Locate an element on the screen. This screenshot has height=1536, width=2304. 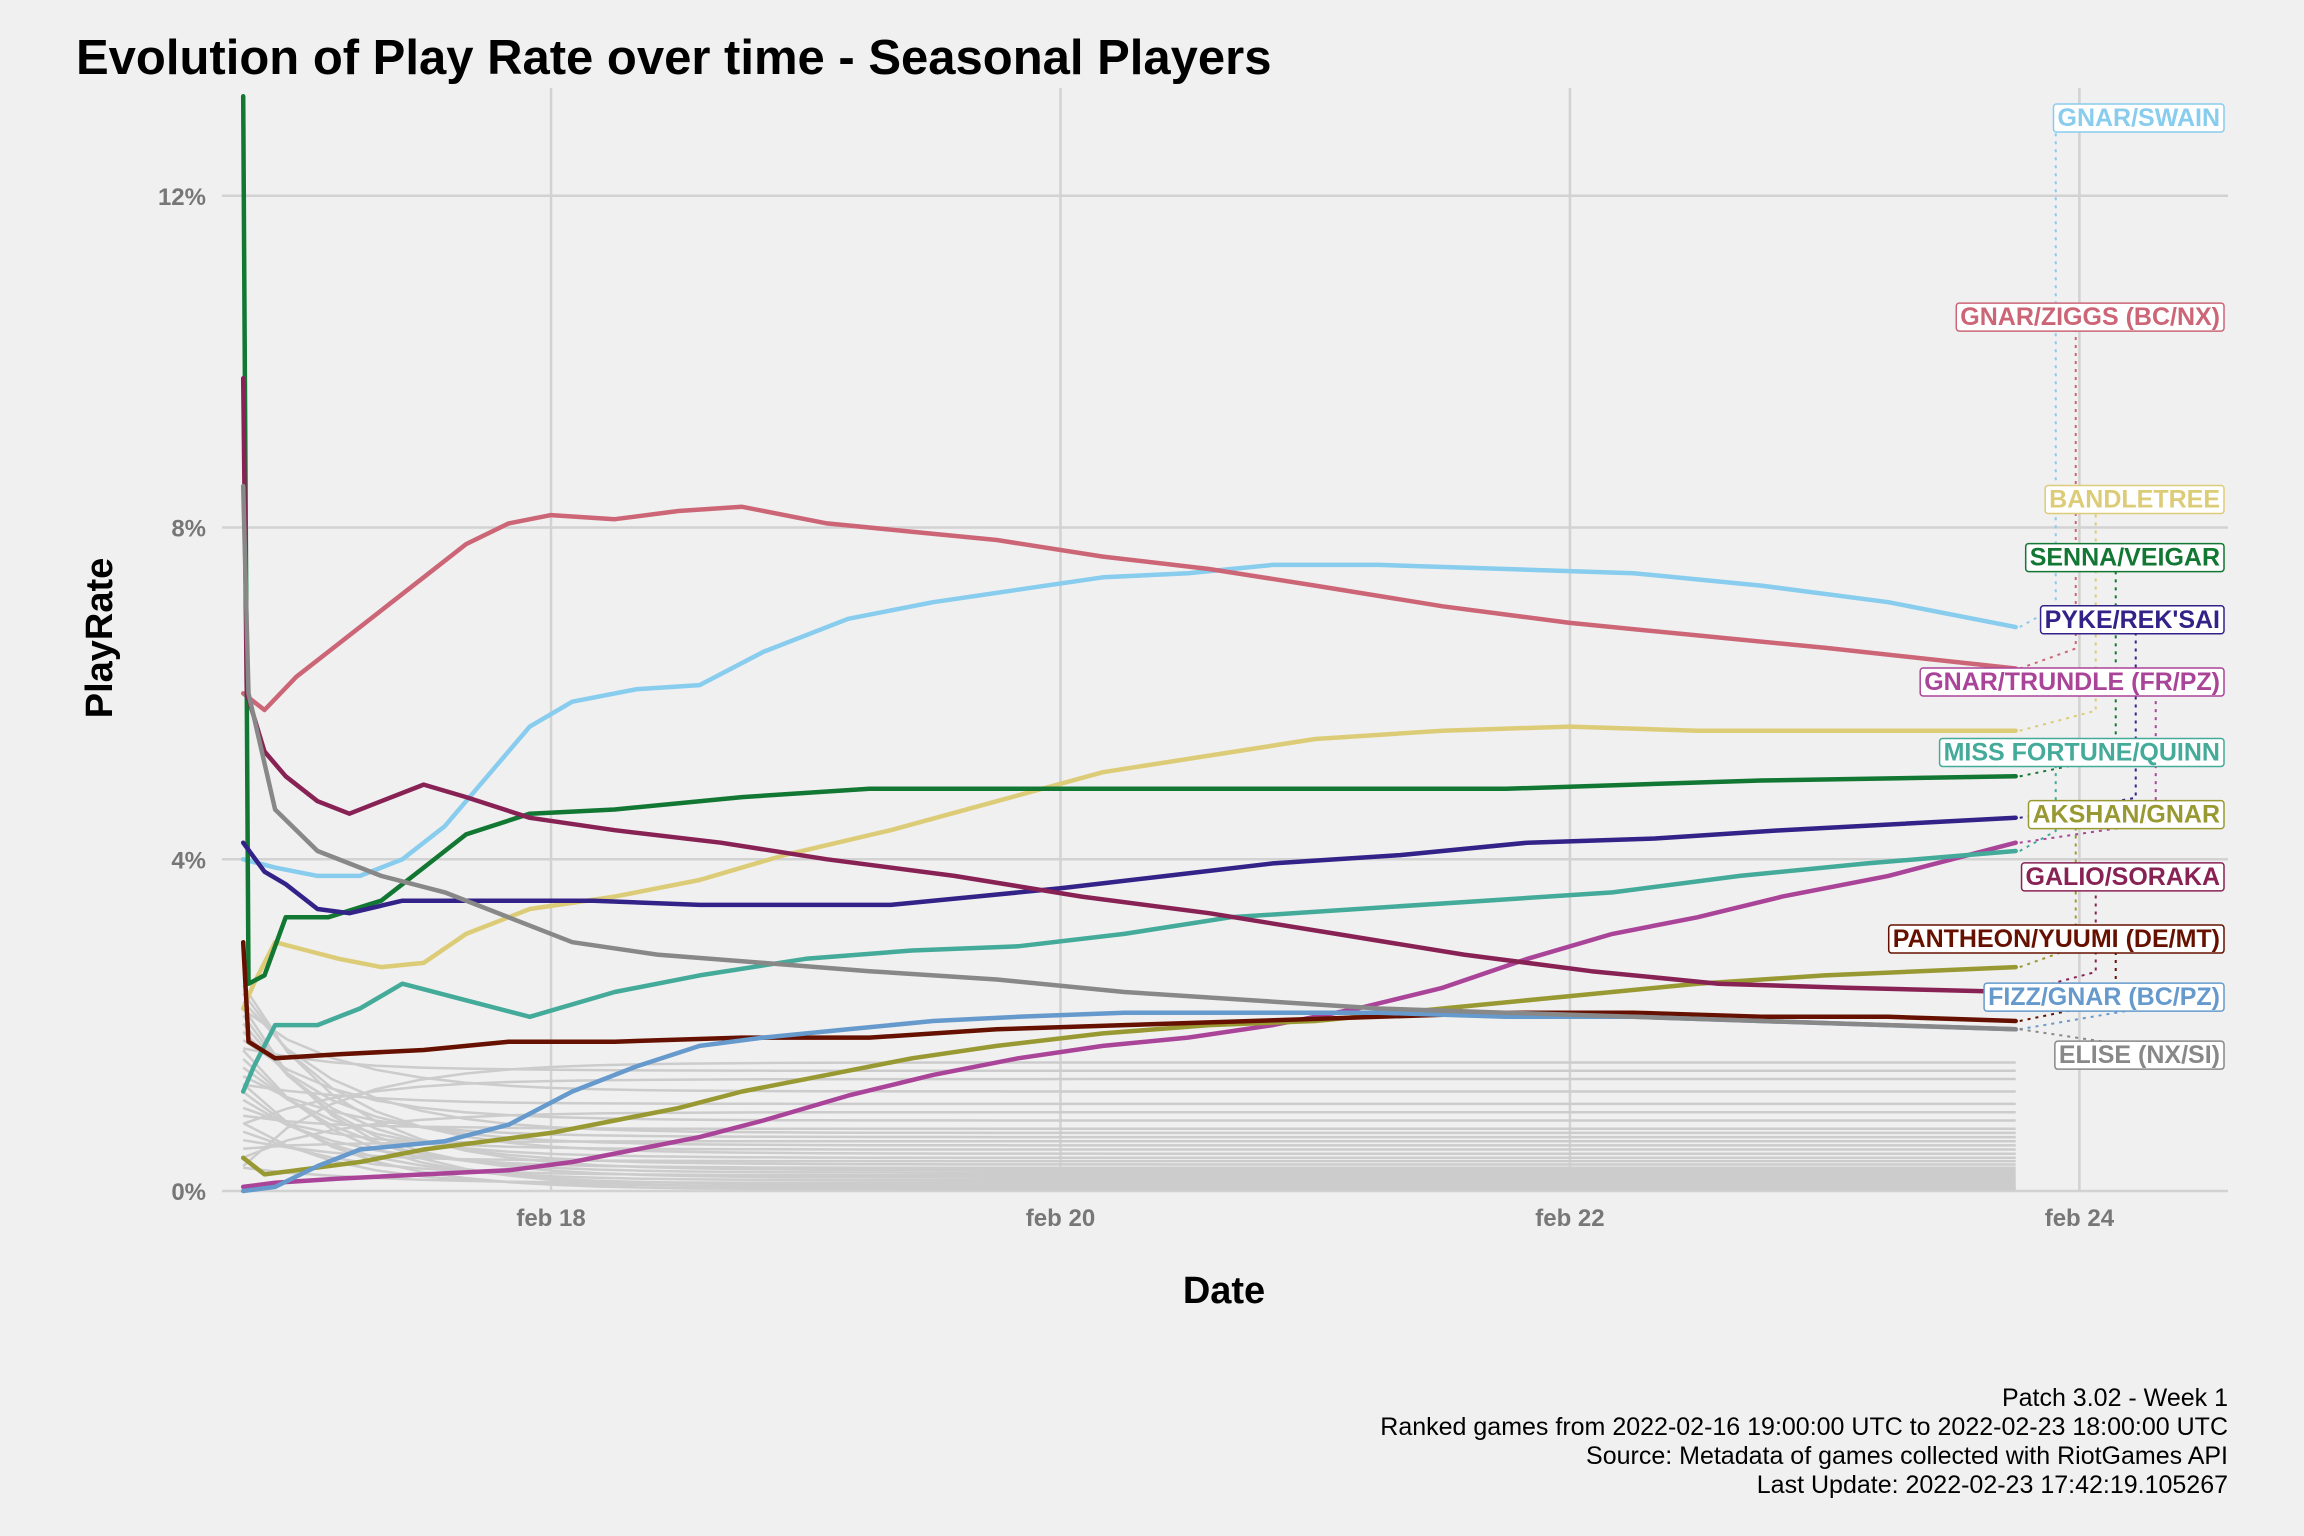
series-label-6: MISS FORTUNE/QUINN is located at coordinates (2082, 752).